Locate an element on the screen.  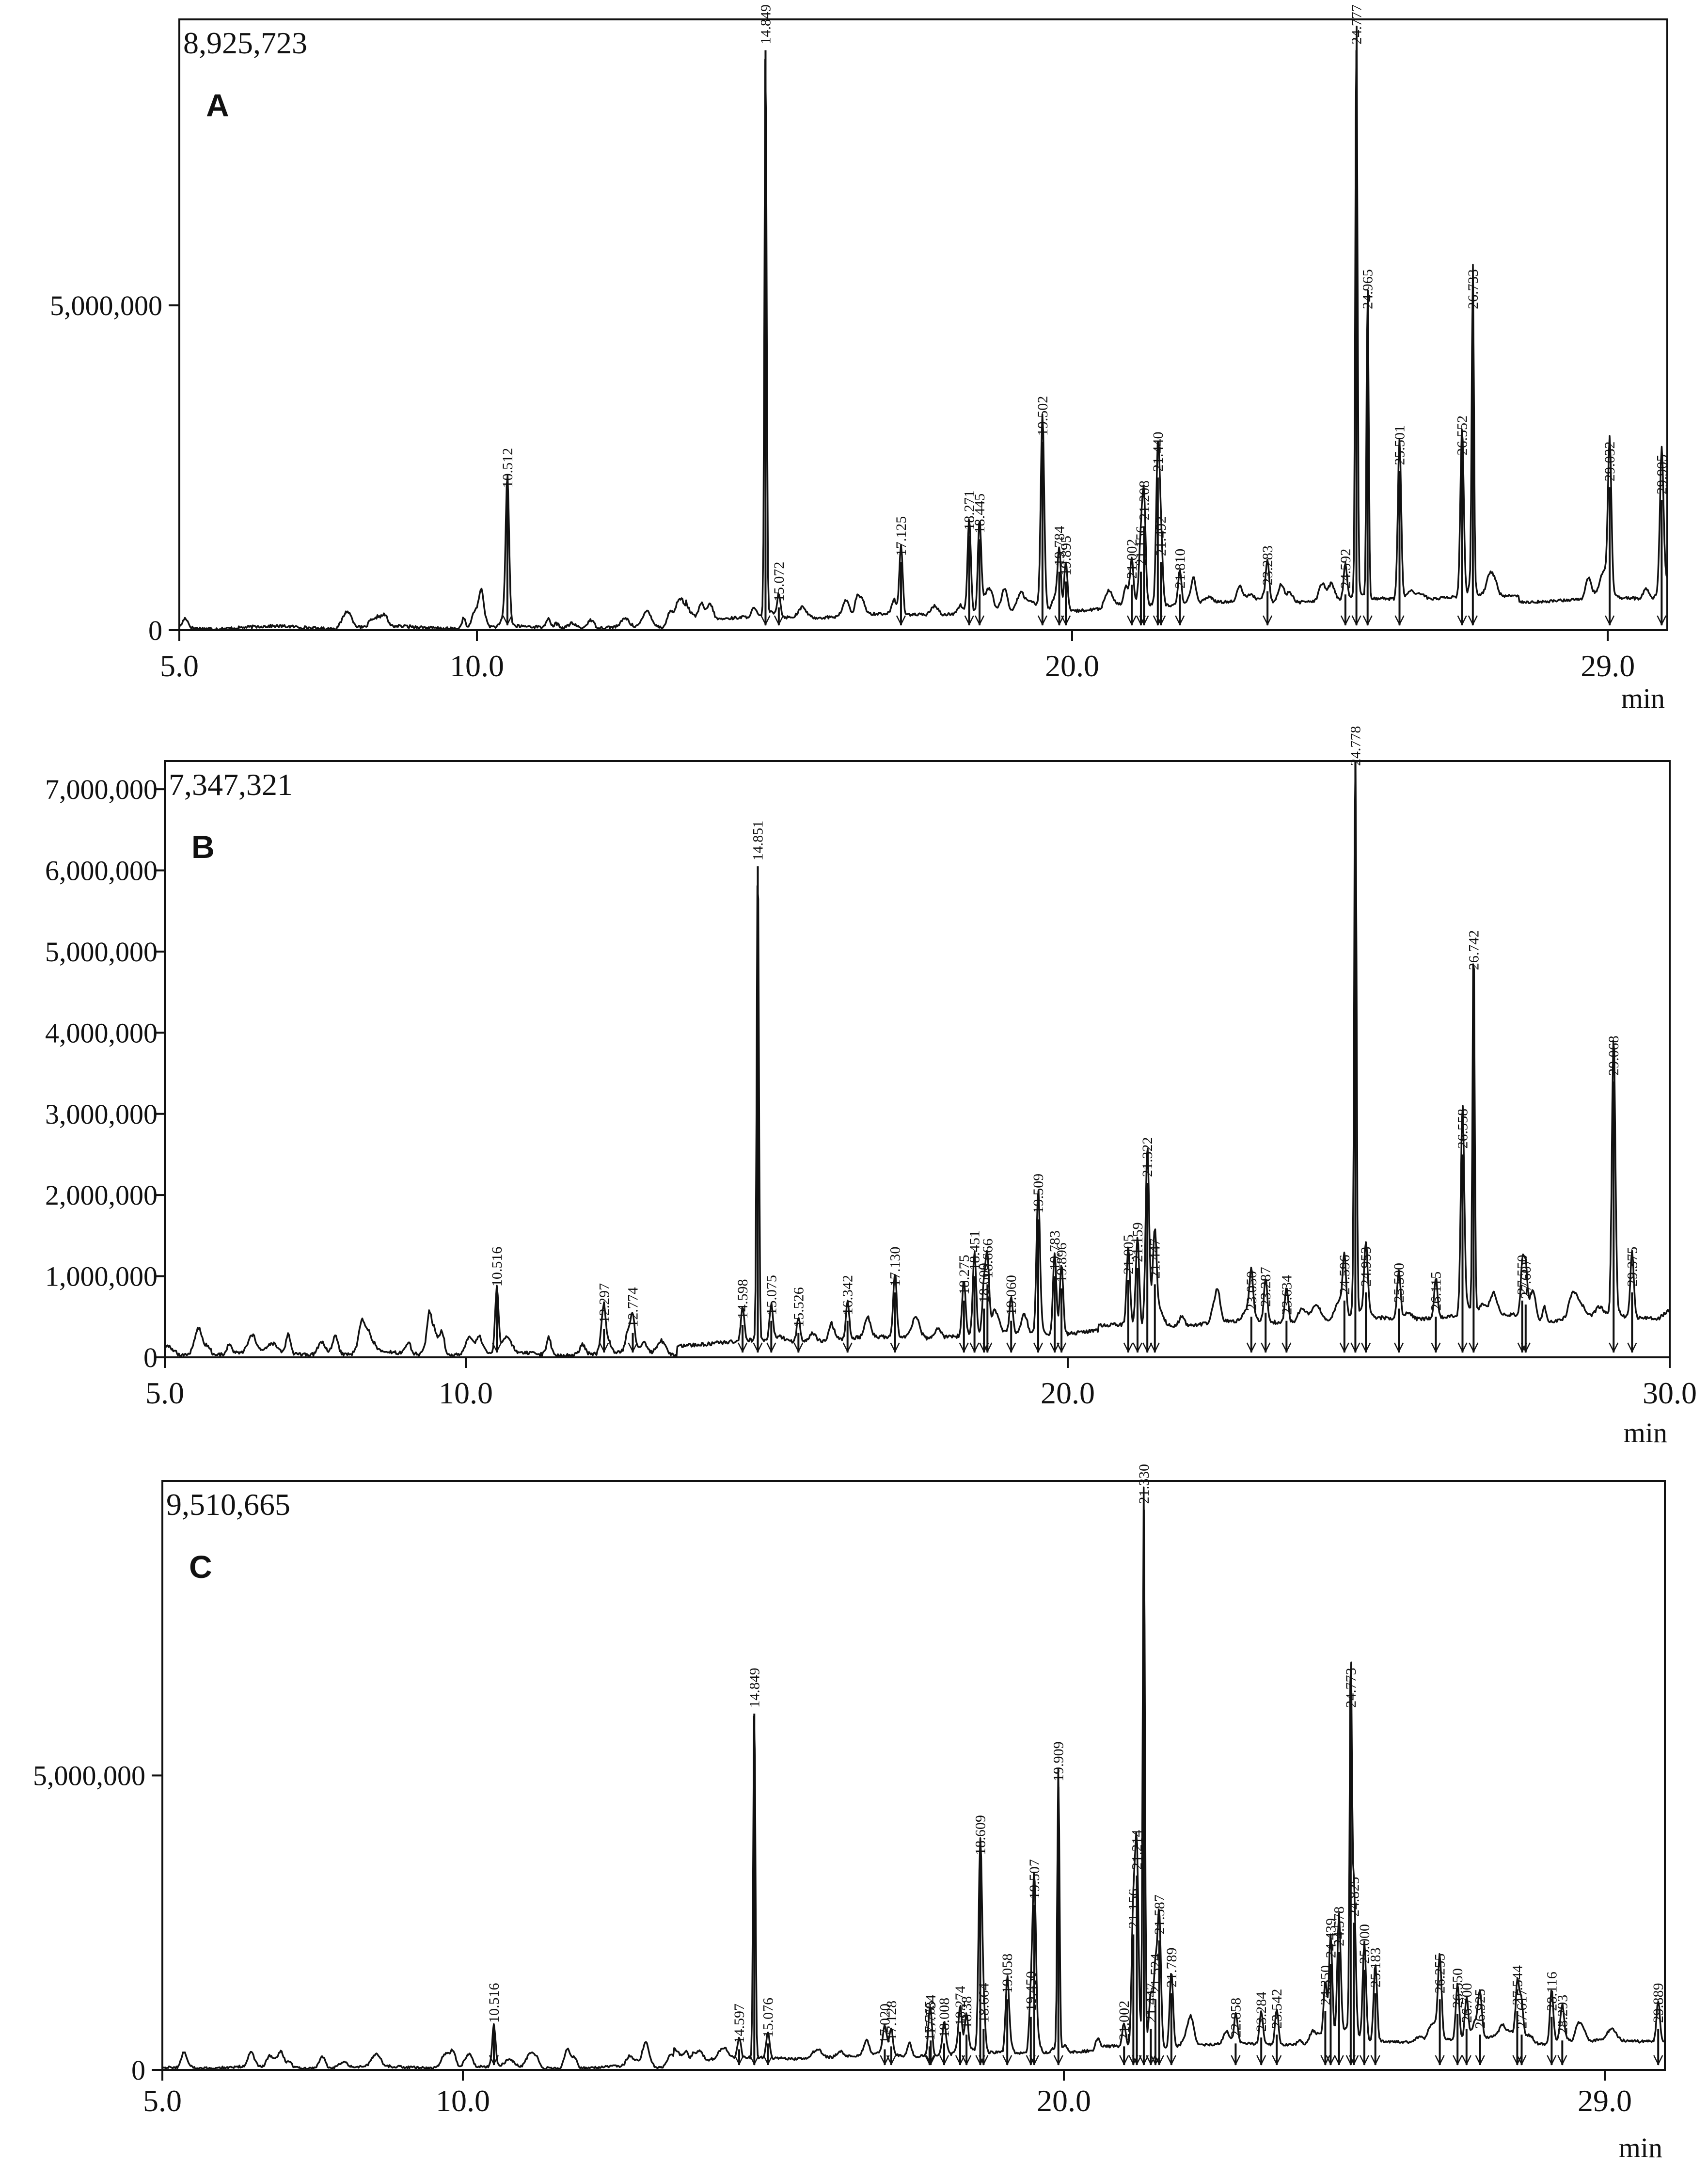
peak-marker: 18.008 is located at coordinates (944, 2032).